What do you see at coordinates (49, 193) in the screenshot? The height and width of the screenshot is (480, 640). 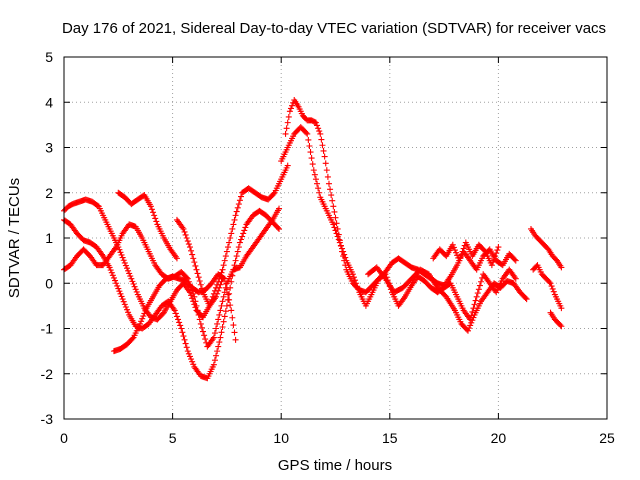 I see `y-tick-label: 2` at bounding box center [49, 193].